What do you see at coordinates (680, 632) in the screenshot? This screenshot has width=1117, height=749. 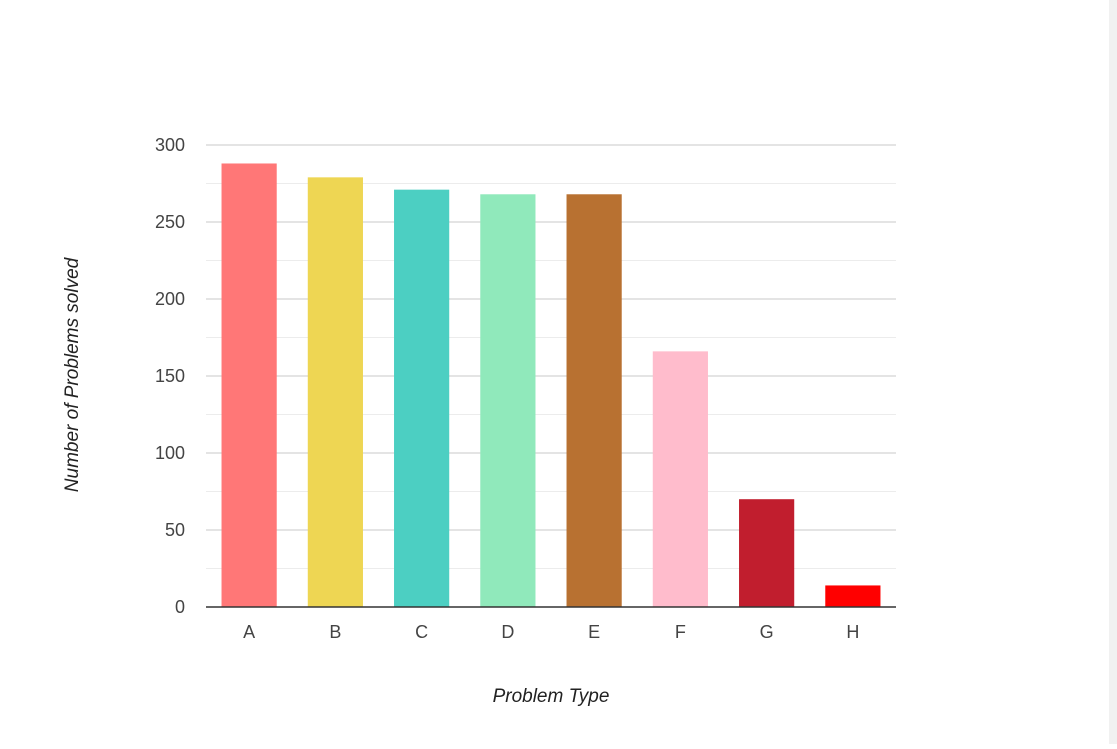 I see `x-tick-label: F` at bounding box center [680, 632].